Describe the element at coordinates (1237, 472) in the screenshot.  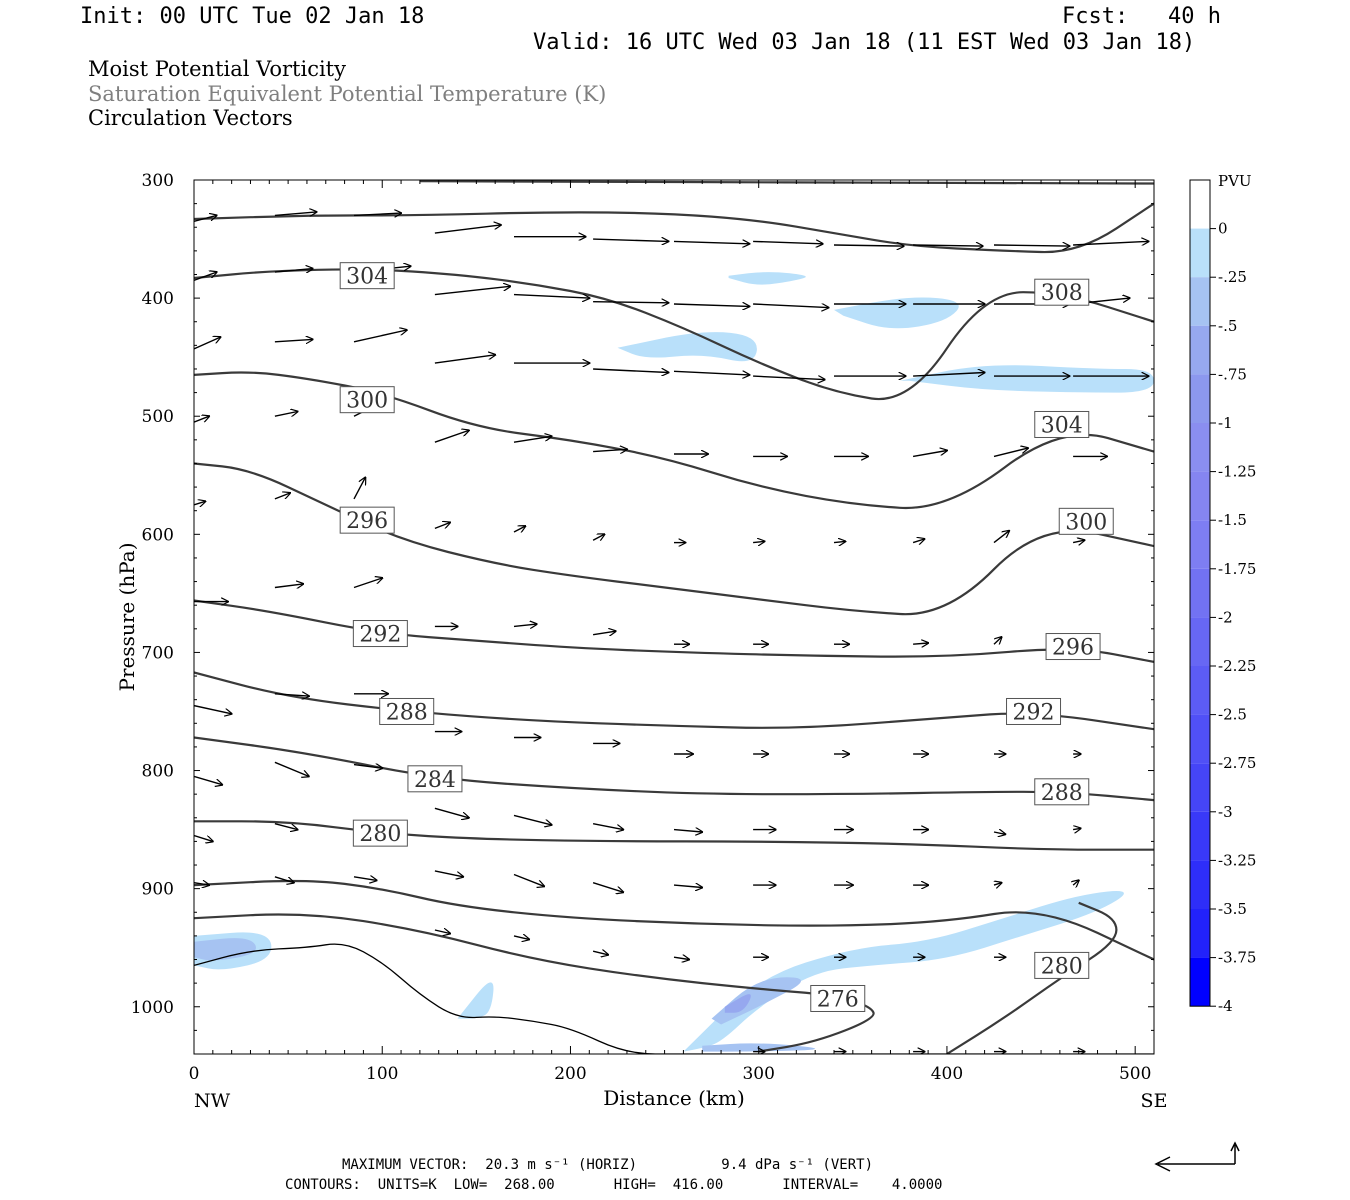
I see `colorbar-label: -1.25` at that location.